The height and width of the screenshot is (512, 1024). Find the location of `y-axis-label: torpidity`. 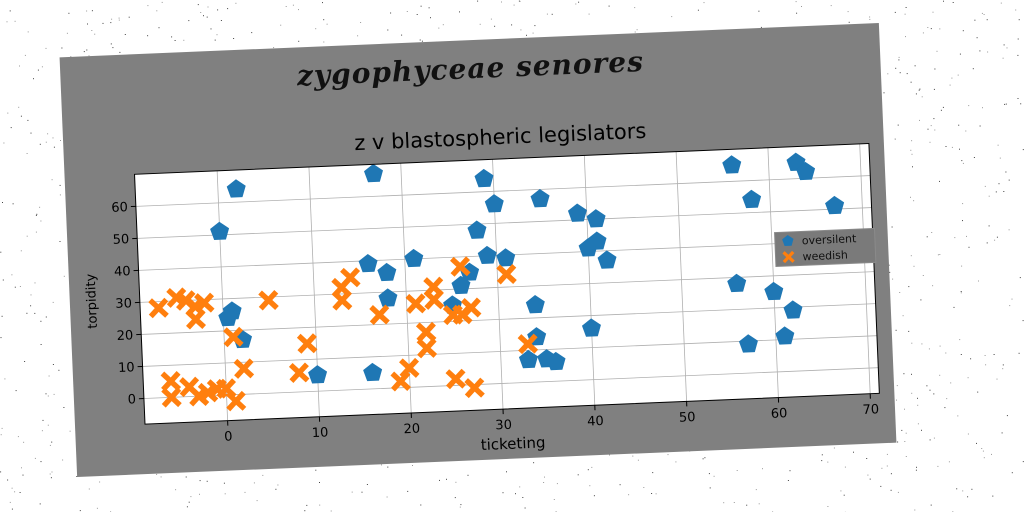

y-axis-label: torpidity is located at coordinates (92, 301).